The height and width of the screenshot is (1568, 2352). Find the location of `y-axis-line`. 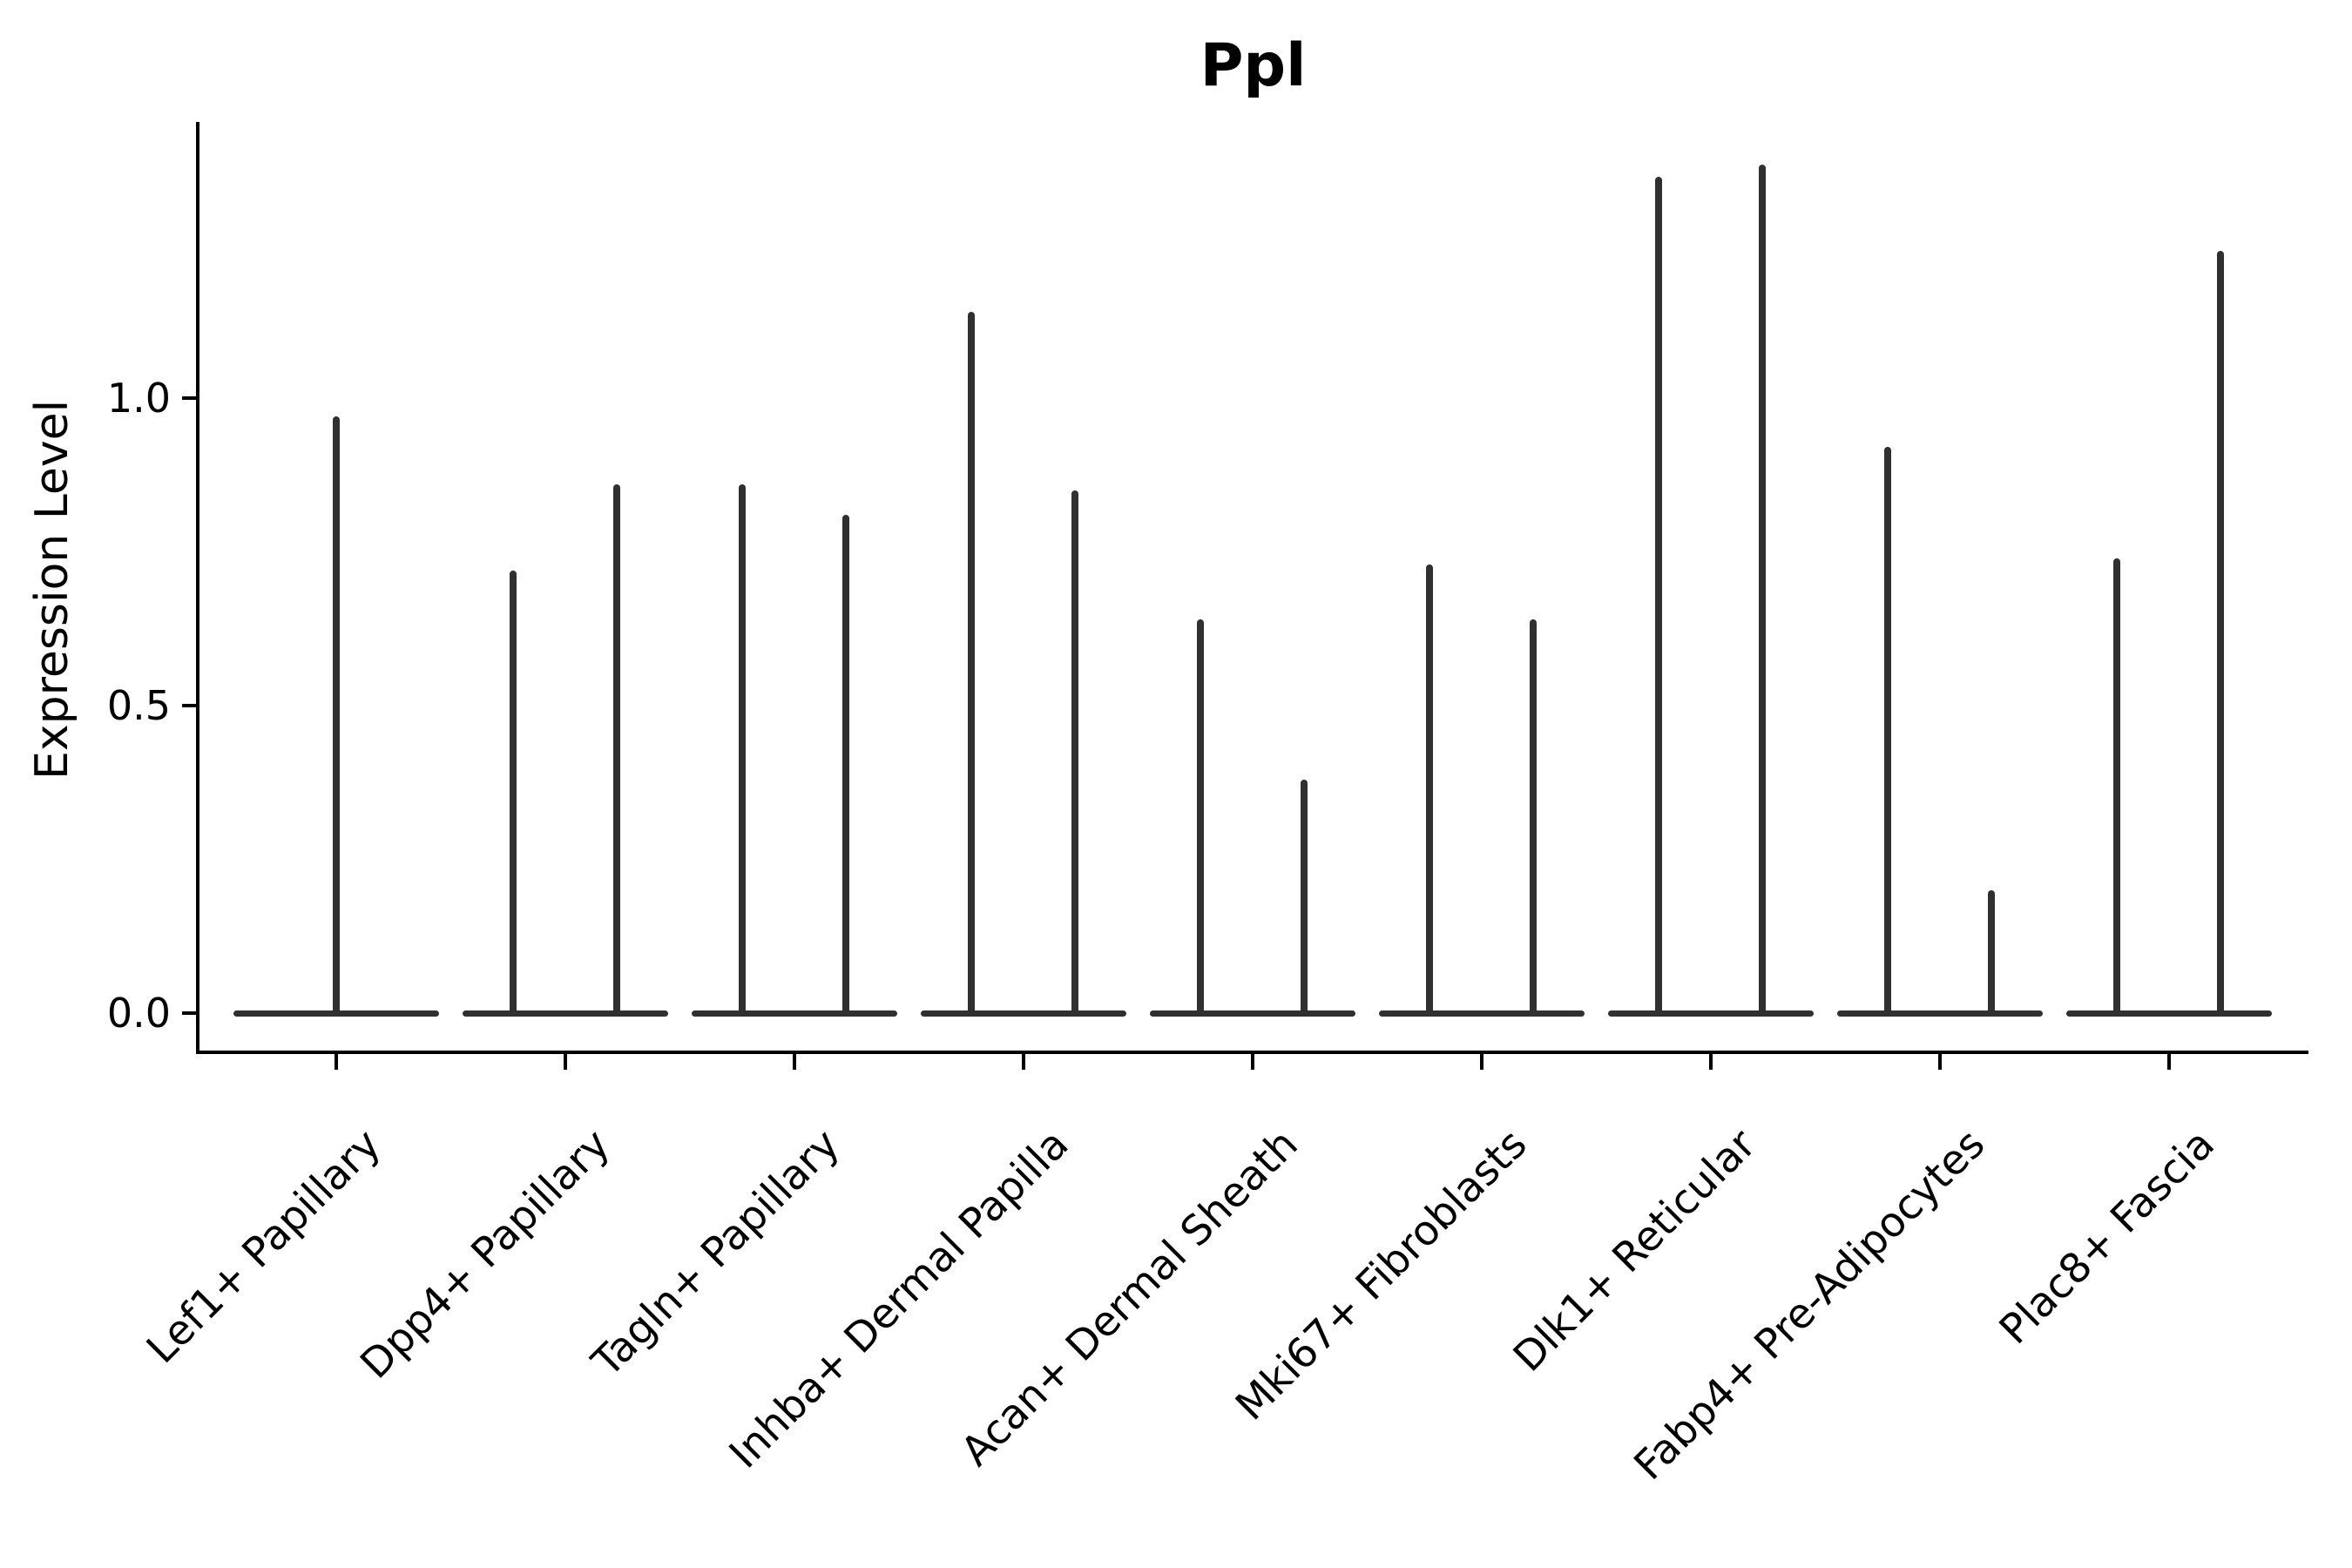

y-axis-line is located at coordinates (198, 588).